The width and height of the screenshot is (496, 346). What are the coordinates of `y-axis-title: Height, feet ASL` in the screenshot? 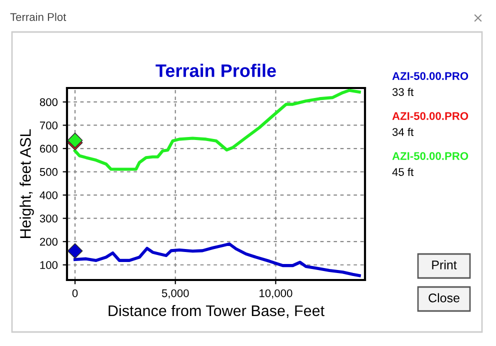 It's located at (27, 183).